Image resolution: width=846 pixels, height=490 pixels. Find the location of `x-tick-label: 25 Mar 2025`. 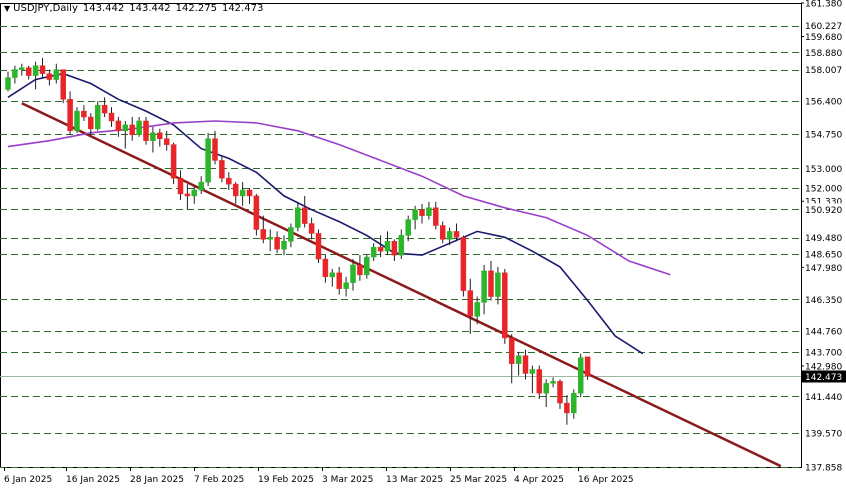

x-tick-label: 25 Mar 2025 is located at coordinates (478, 480).